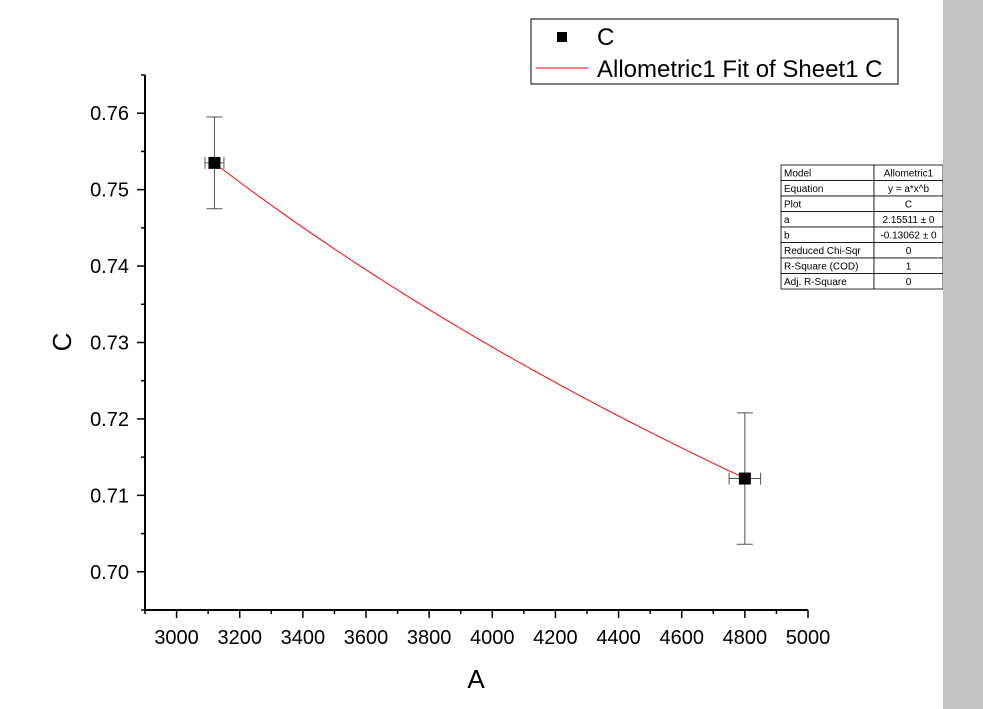 This screenshot has height=709, width=983. Describe the element at coordinates (787, 220) in the screenshot. I see `stats-key: a` at that location.